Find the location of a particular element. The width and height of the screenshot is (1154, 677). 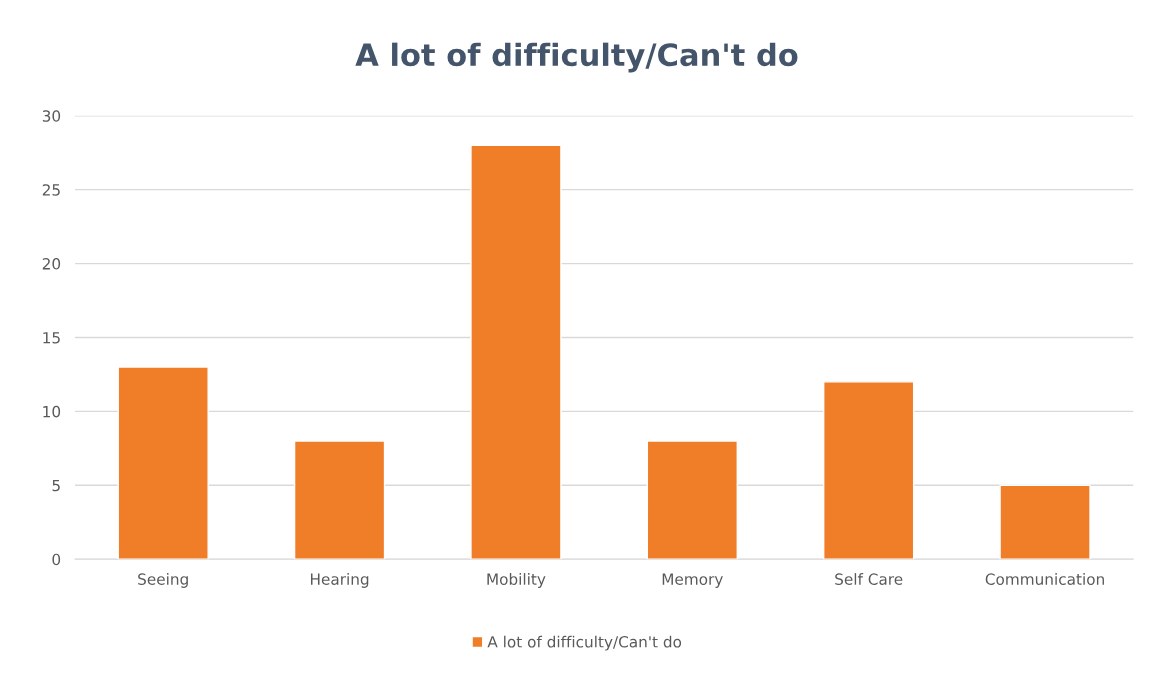

y-tick-label: 10 is located at coordinates (52, 411).